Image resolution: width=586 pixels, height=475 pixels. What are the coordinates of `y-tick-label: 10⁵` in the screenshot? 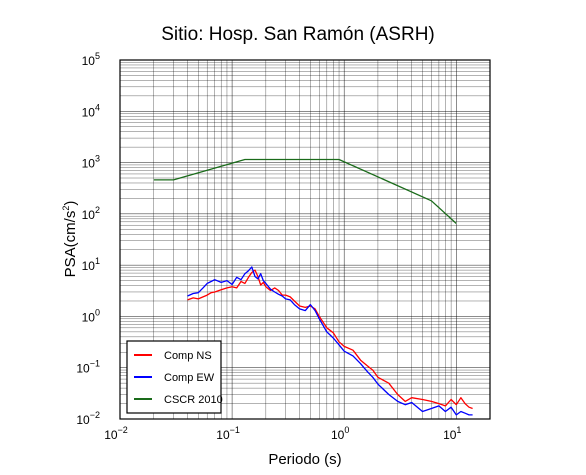 It's located at (91, 59).